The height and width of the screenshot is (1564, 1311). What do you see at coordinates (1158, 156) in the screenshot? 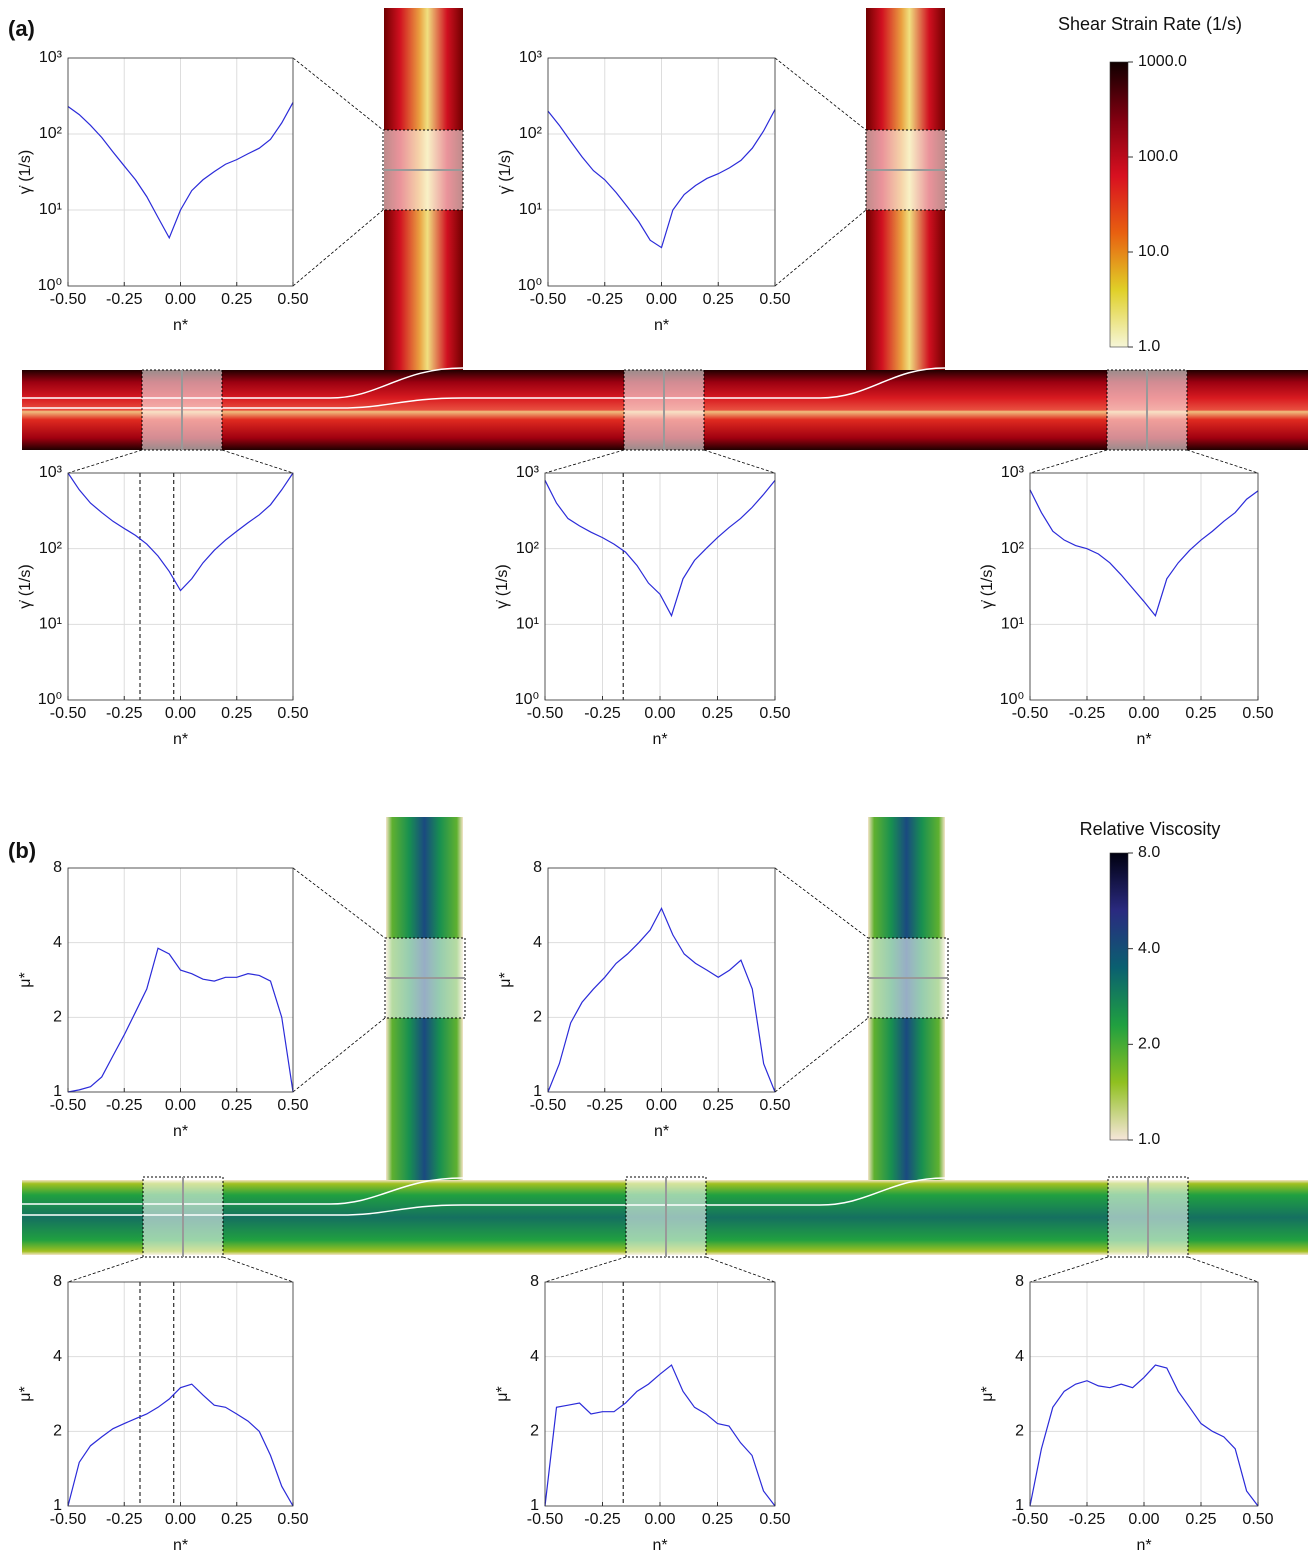
I see `colorbar-tick-label: 100.0` at bounding box center [1158, 156].